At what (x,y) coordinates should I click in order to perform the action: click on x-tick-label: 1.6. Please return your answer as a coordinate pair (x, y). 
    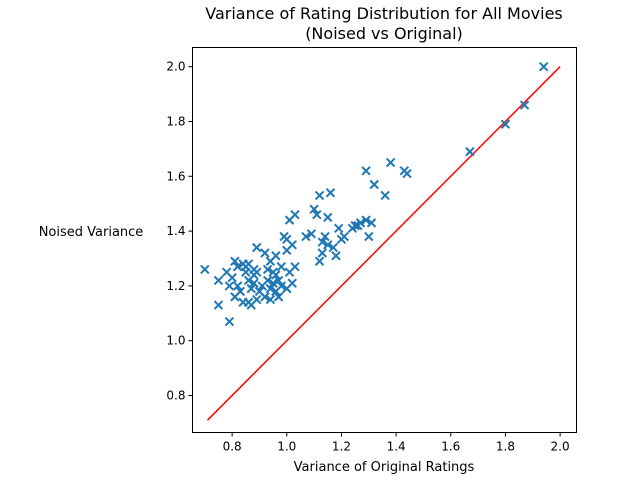
    Looking at the image, I should click on (450, 447).